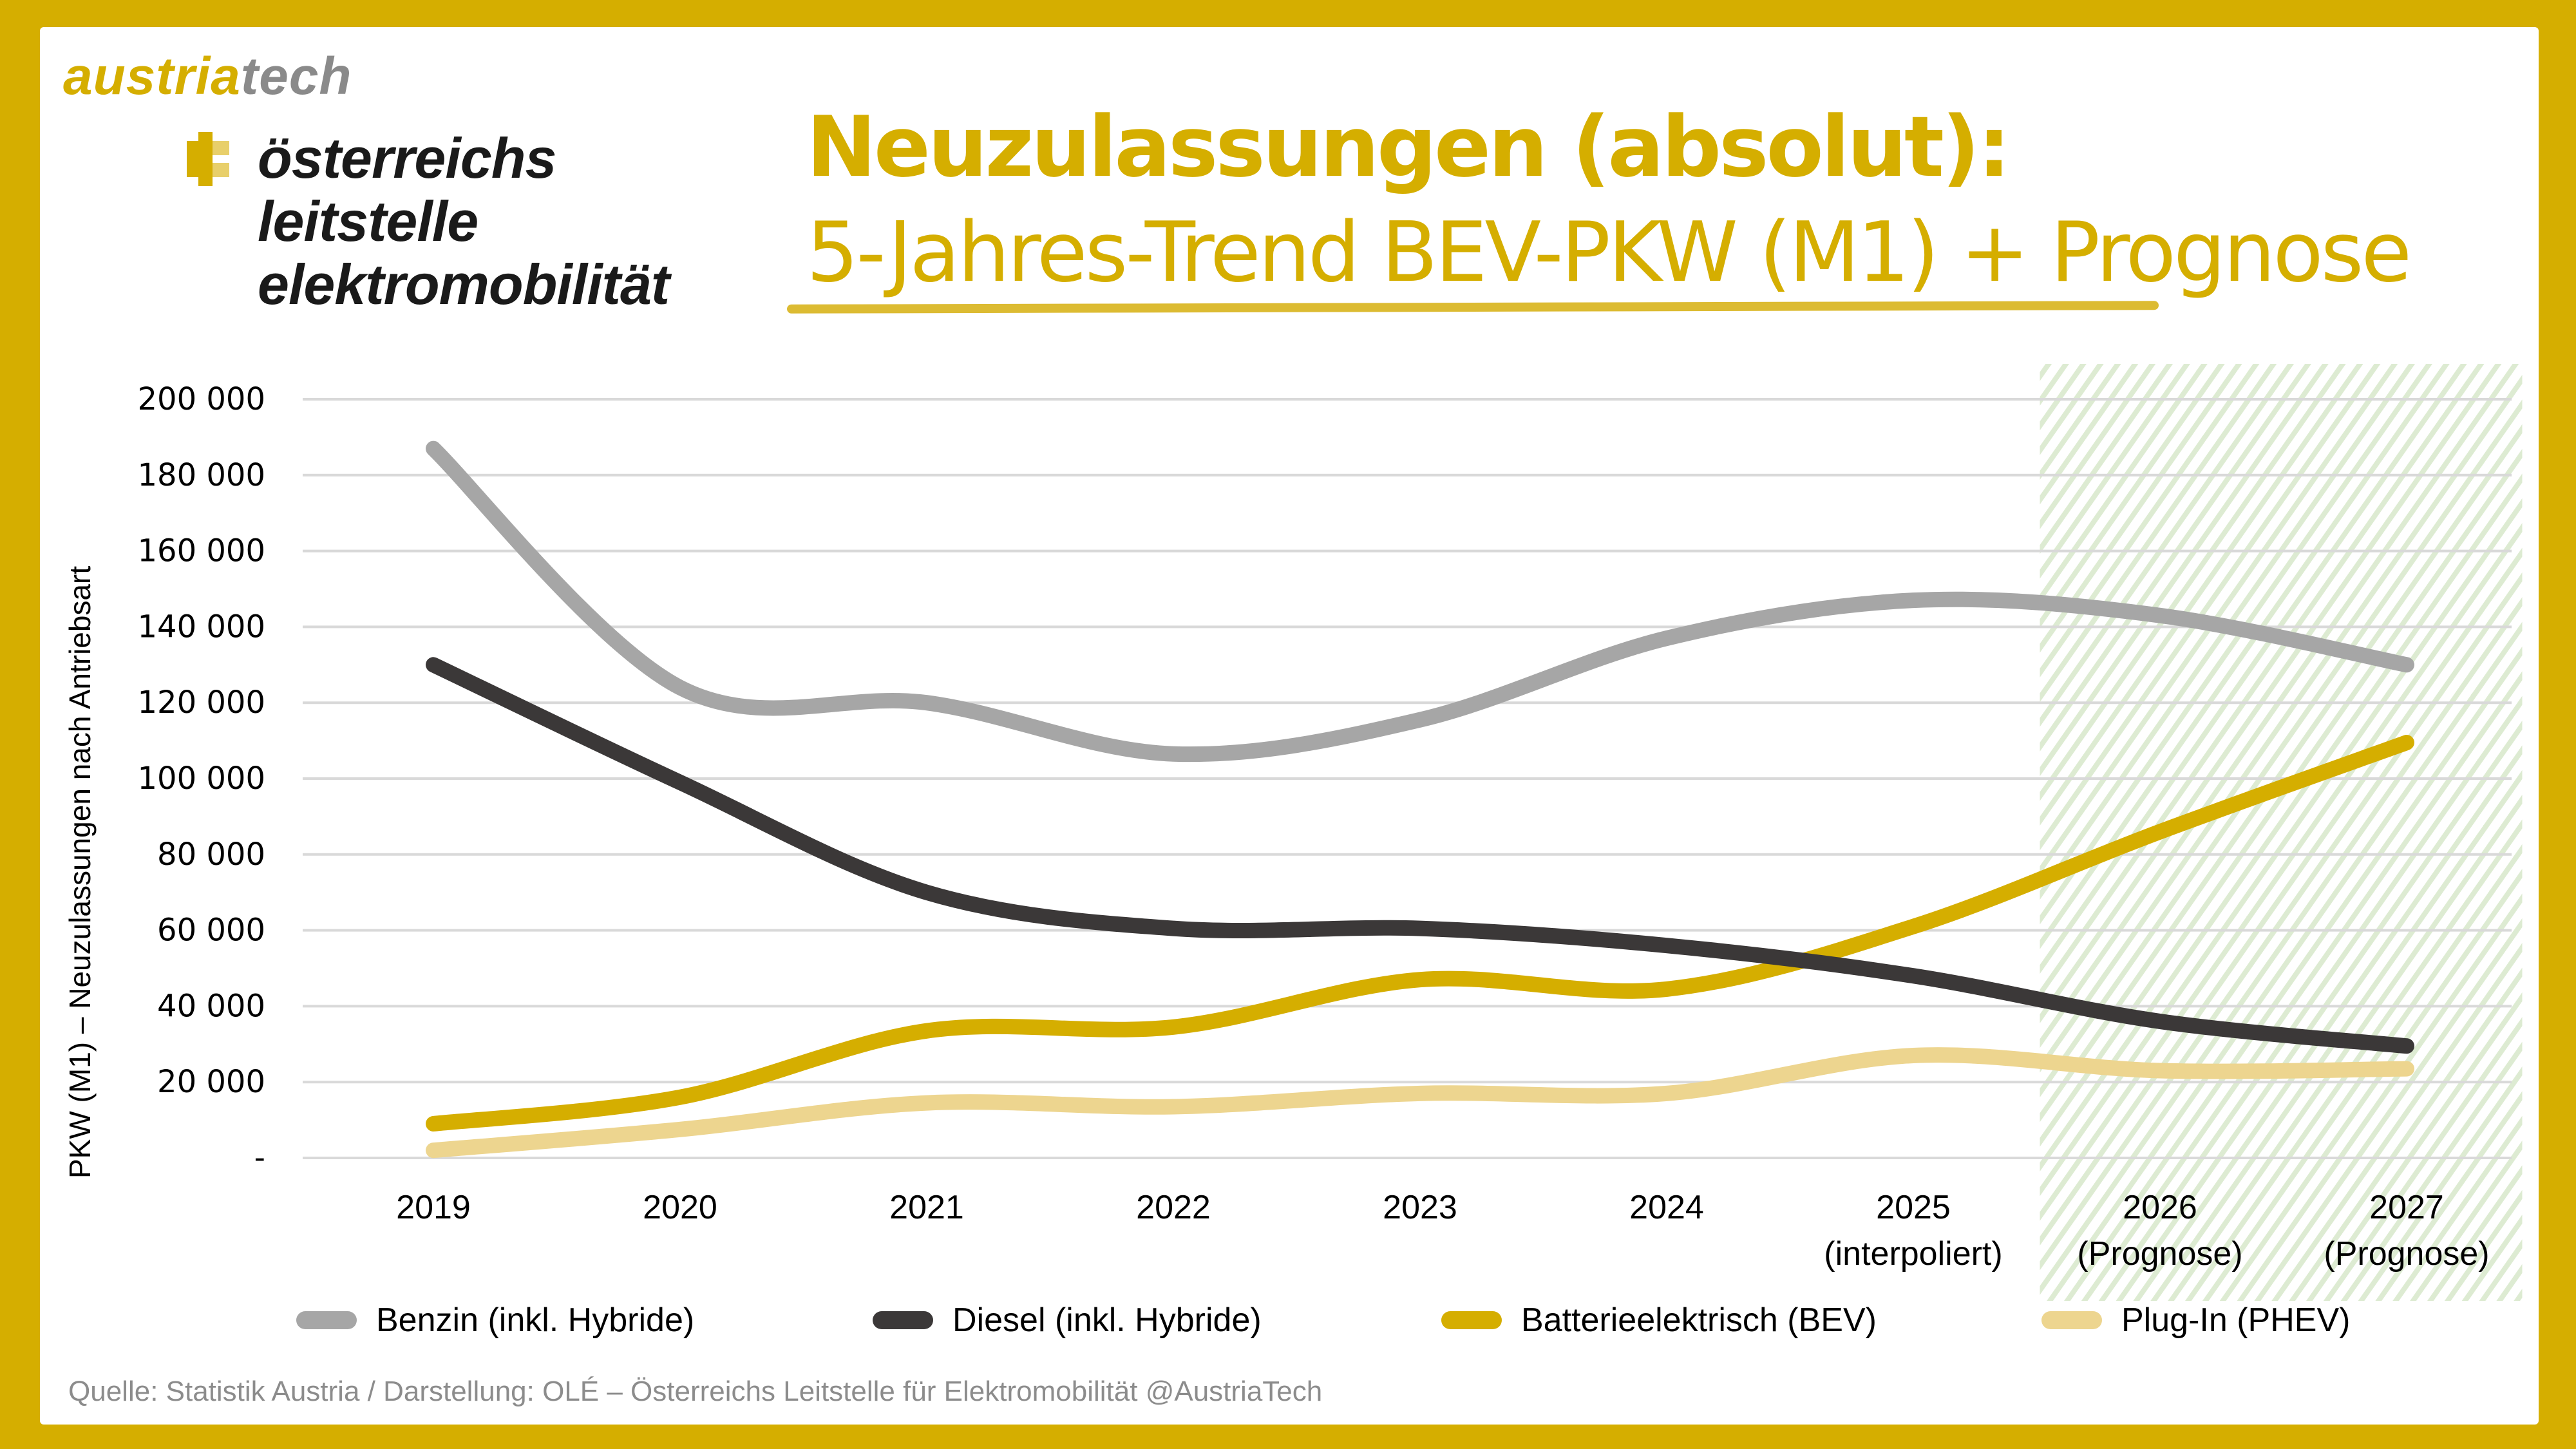 Image resolution: width=2576 pixels, height=1449 pixels. I want to click on y-tick-label: 160 000, so click(202, 551).